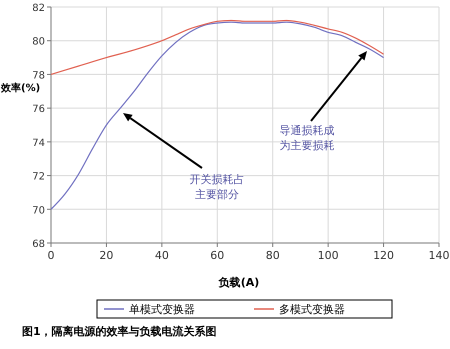 The width and height of the screenshot is (450, 349). I want to click on x-tick-label: 140, so click(439, 255).